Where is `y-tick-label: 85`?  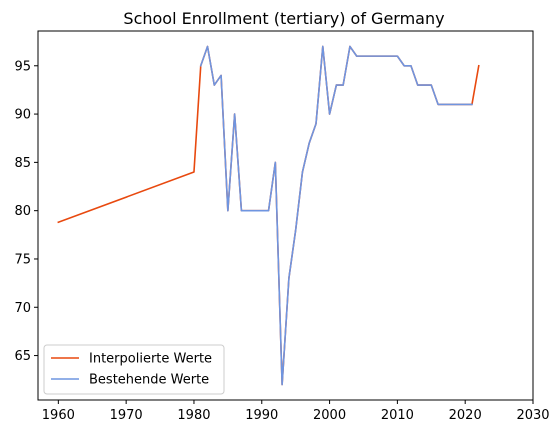 y-tick-label: 85 is located at coordinates (22, 163).